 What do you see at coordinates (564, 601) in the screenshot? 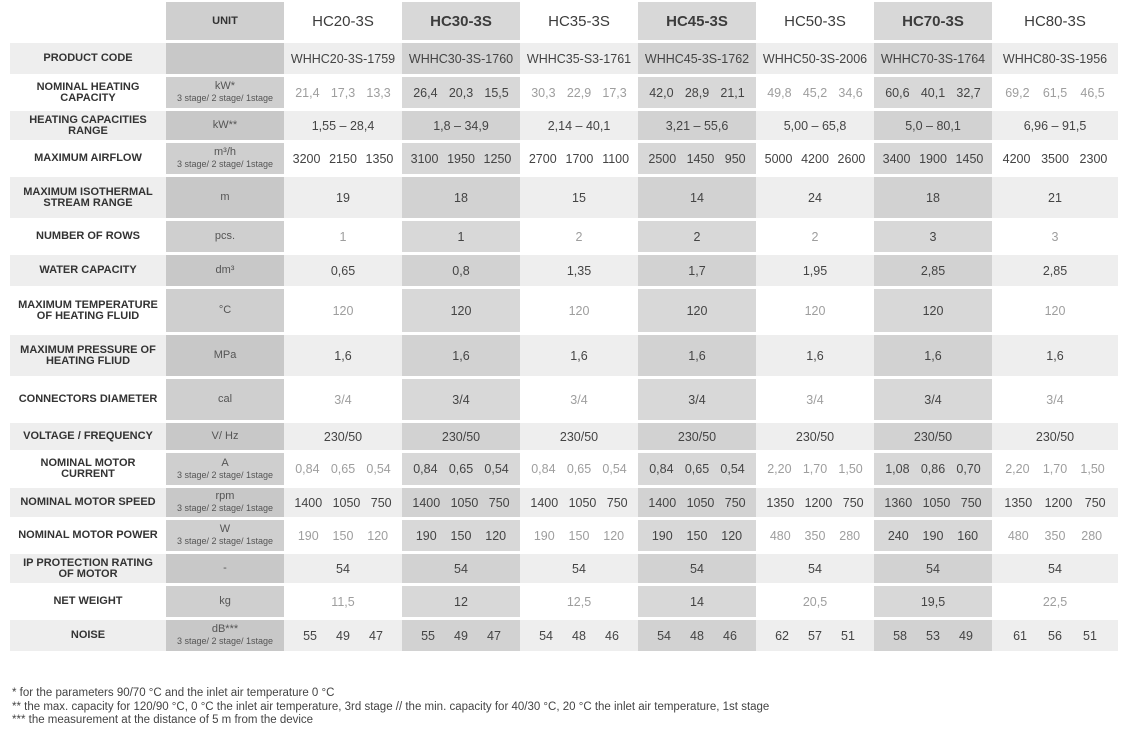
I see `spec-row: NET WEIGHT kg 11,5 12 12,5 14 20,5 19,5 22,5` at bounding box center [564, 601].